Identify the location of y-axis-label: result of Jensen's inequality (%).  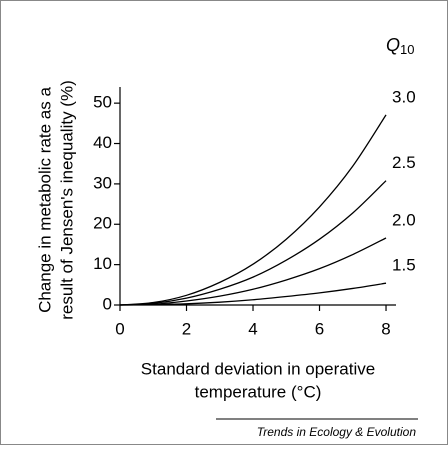
(66, 199).